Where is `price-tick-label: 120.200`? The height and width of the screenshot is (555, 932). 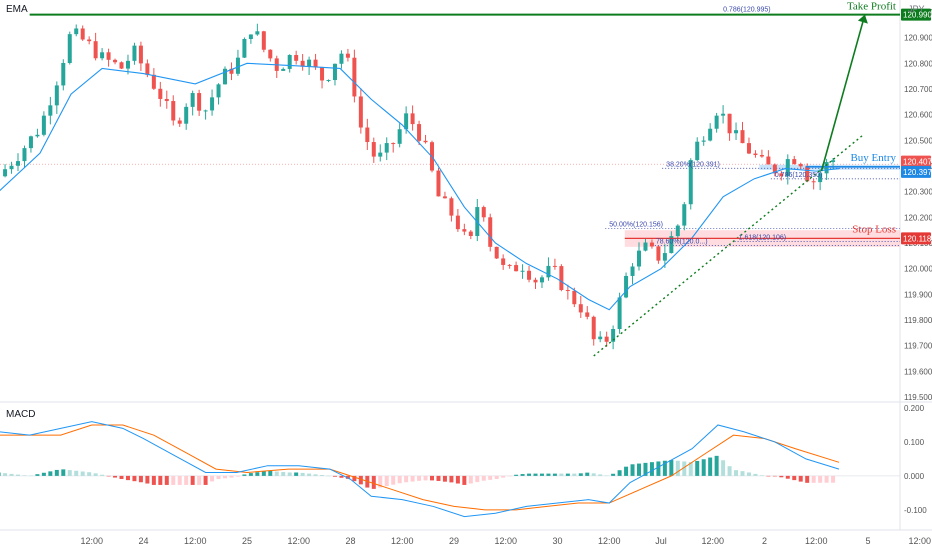
price-tick-label: 120.200 is located at coordinates (918, 217).